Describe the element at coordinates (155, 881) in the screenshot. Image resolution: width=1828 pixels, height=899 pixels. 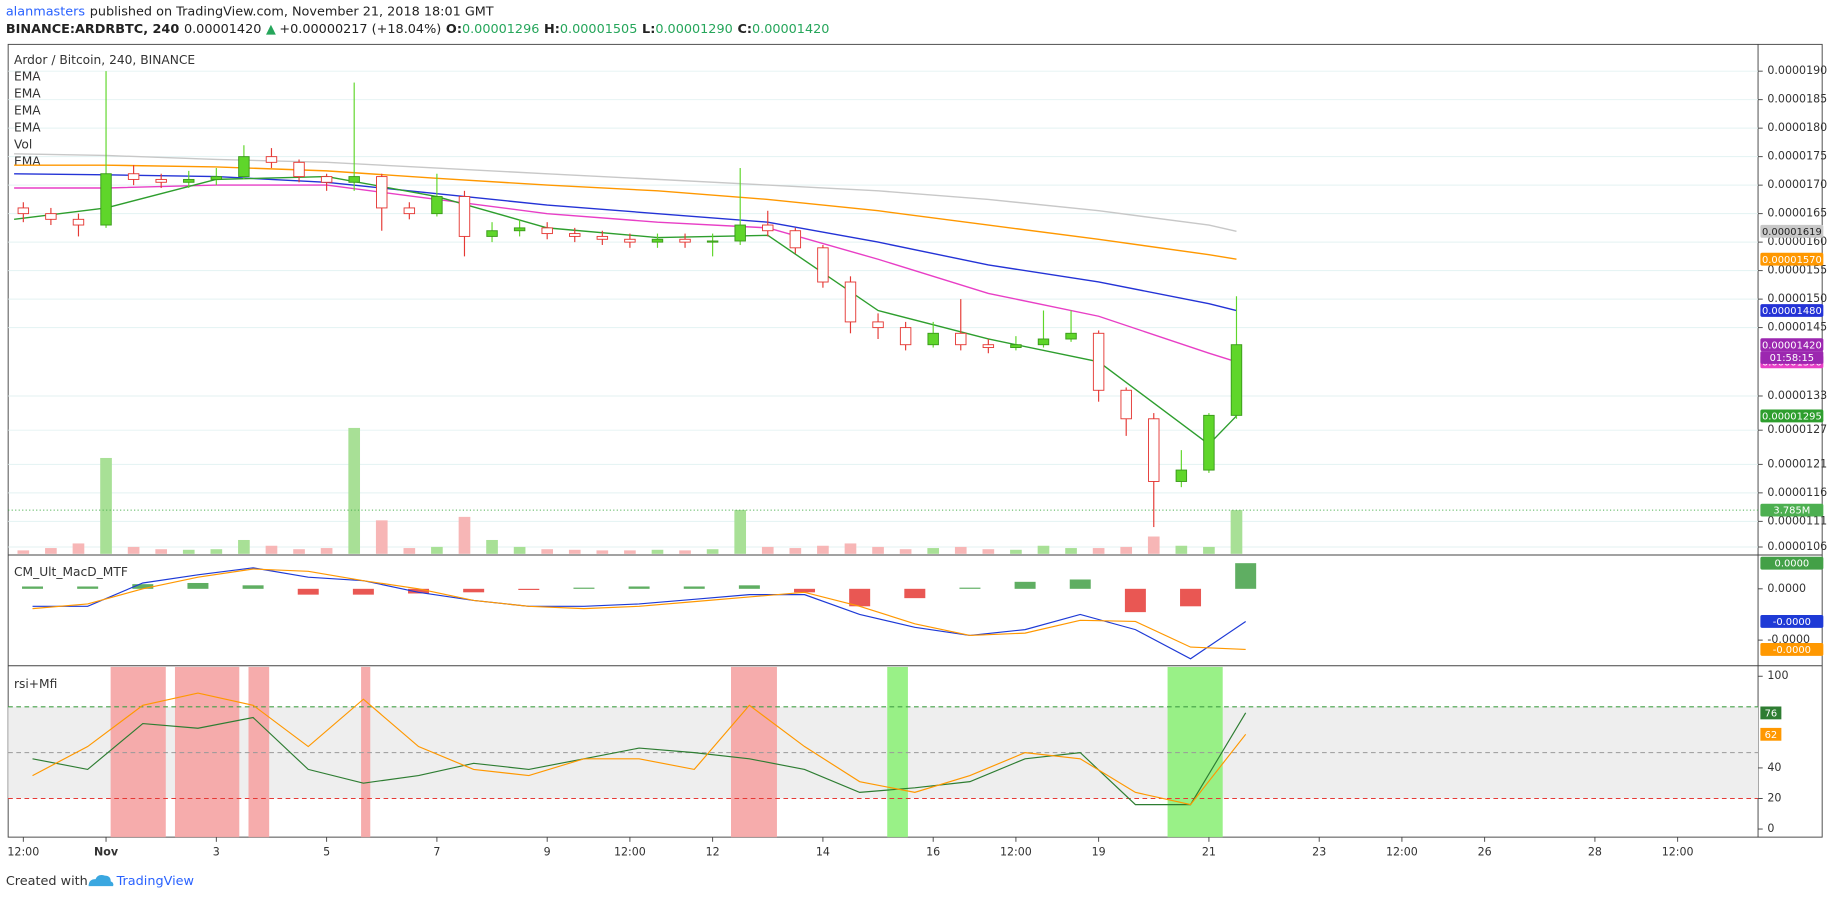
I see `brand: TradingView` at that location.